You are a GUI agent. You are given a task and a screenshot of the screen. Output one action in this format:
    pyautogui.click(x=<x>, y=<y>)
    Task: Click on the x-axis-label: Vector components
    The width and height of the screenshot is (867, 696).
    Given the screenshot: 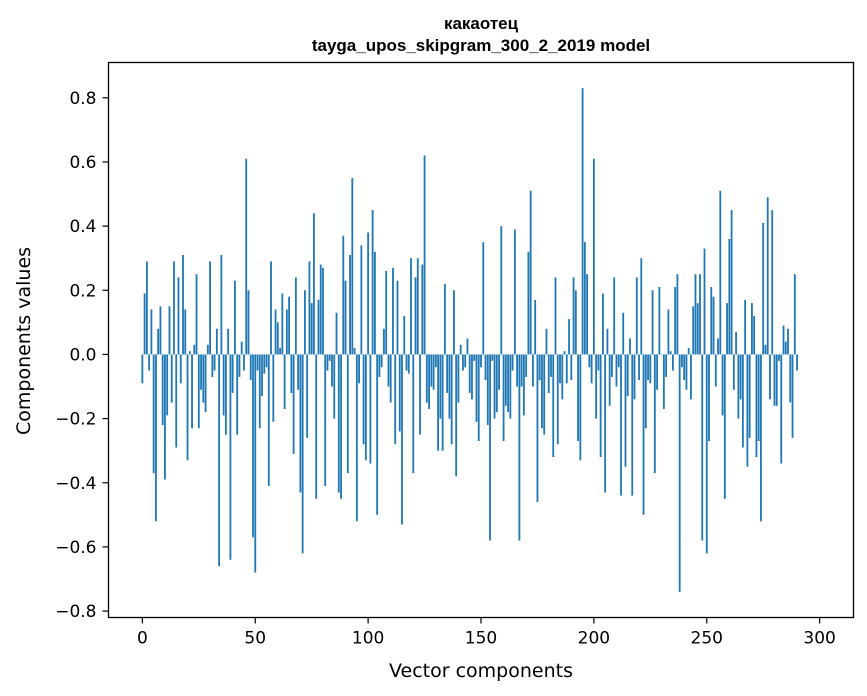 What is the action you would take?
    pyautogui.click(x=481, y=671)
    